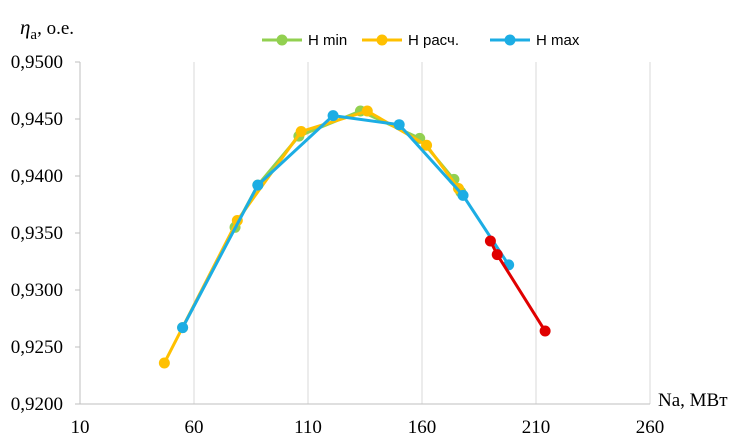 The height and width of the screenshot is (444, 751). Describe the element at coordinates (327, 40) in the screenshot. I see `legend-label: H min` at that location.